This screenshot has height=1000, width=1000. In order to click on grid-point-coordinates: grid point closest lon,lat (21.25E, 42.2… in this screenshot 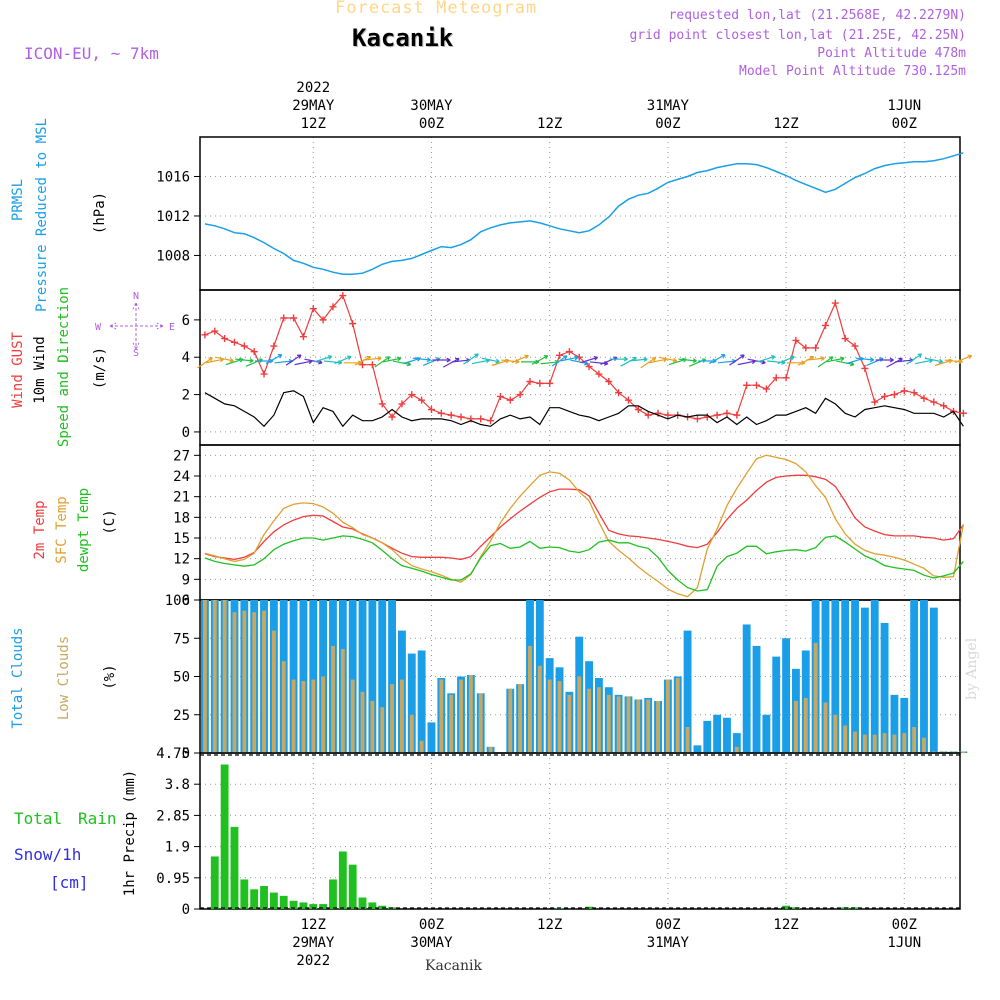, I will do `click(797, 35)`.